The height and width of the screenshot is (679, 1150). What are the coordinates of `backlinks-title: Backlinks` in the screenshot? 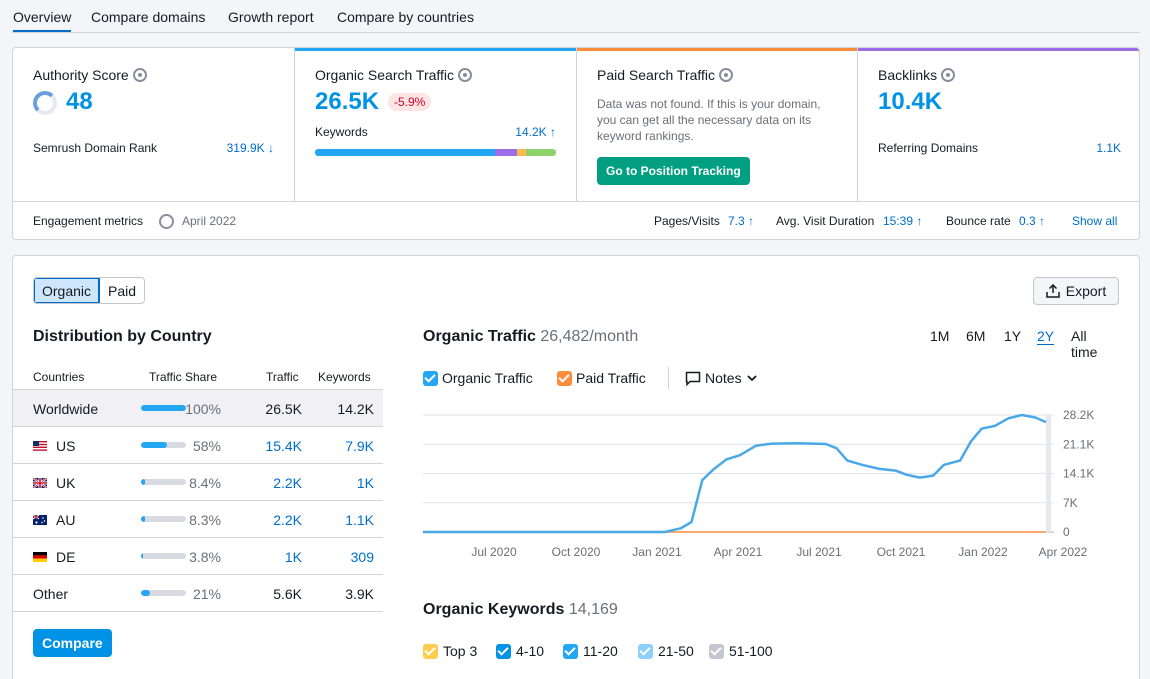 It's located at (917, 75).